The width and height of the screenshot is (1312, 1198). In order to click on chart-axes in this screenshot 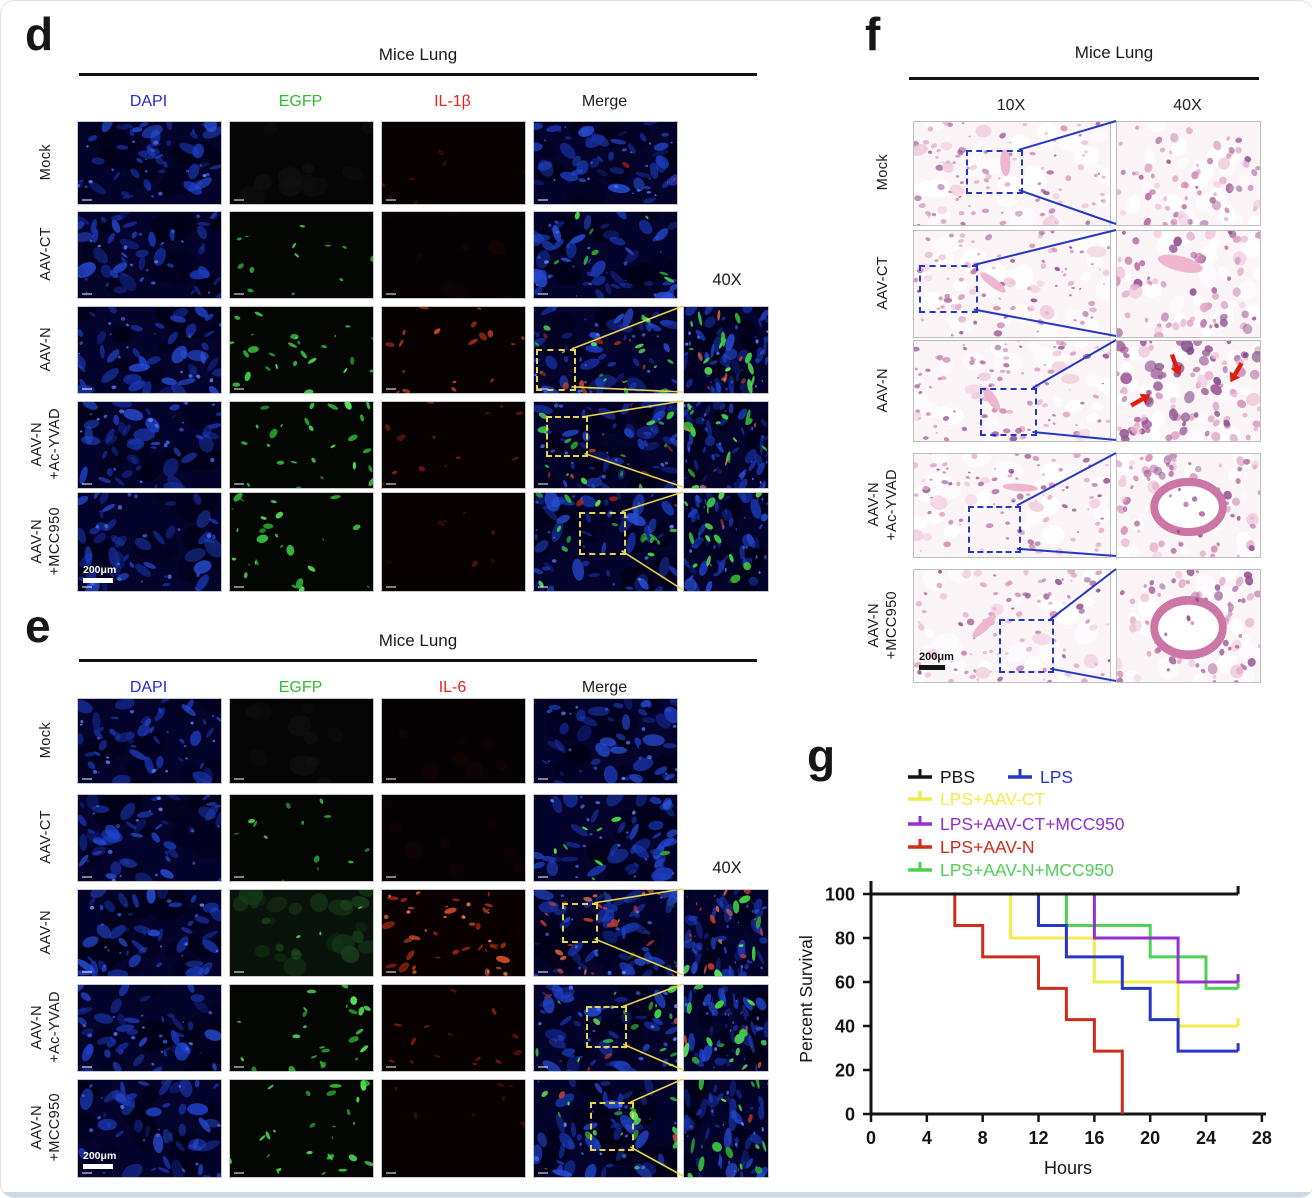, I will do `click(1067, 998)`.